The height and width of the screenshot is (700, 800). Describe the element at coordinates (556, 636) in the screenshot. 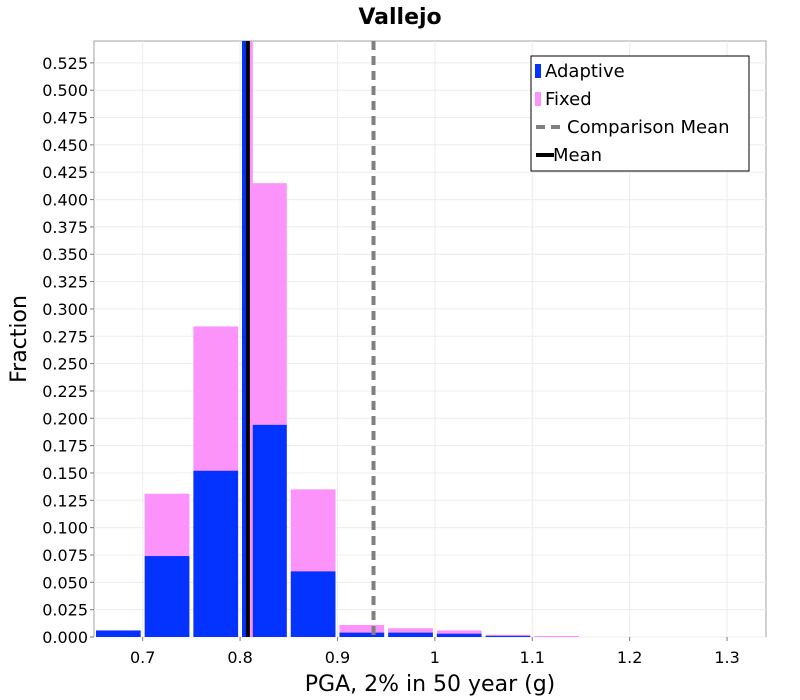

I see `bar-fixed` at that location.